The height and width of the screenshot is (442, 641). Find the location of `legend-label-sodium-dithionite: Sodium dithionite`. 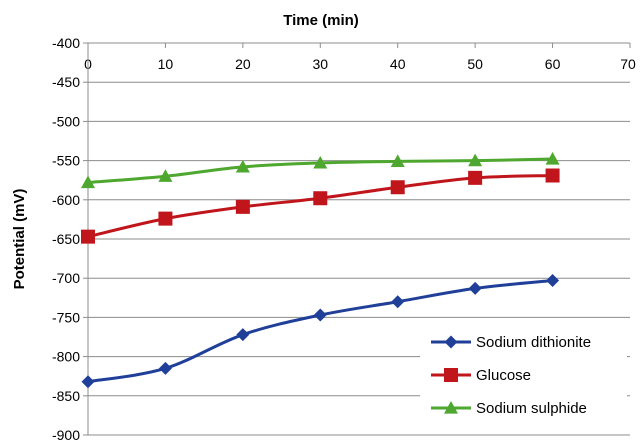

legend-label-sodium-dithionite: Sodium dithionite is located at coordinates (533, 342).